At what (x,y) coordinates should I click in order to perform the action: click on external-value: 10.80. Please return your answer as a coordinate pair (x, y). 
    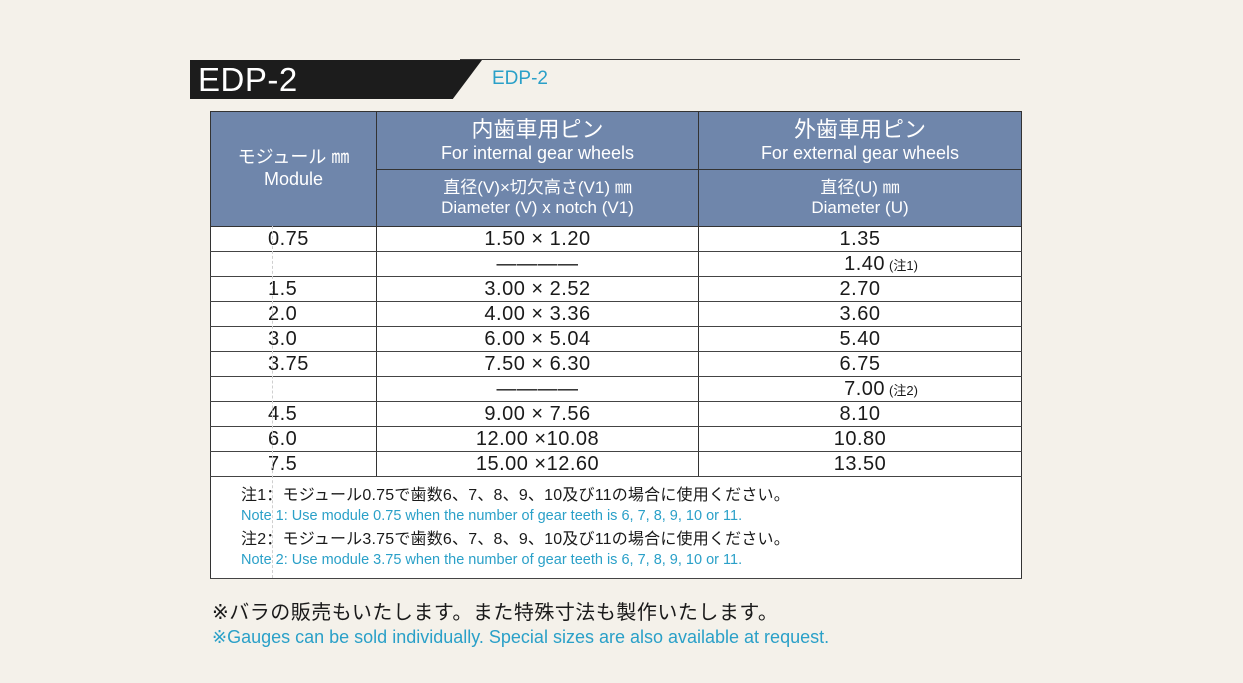
    Looking at the image, I should click on (860, 438).